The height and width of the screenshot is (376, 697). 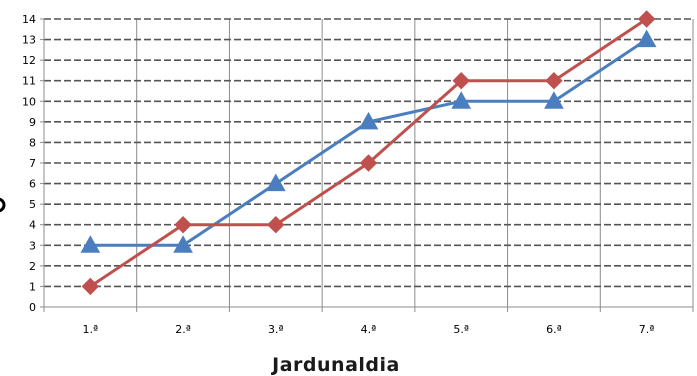 I want to click on y-tick-label: 2, so click(x=32, y=266).